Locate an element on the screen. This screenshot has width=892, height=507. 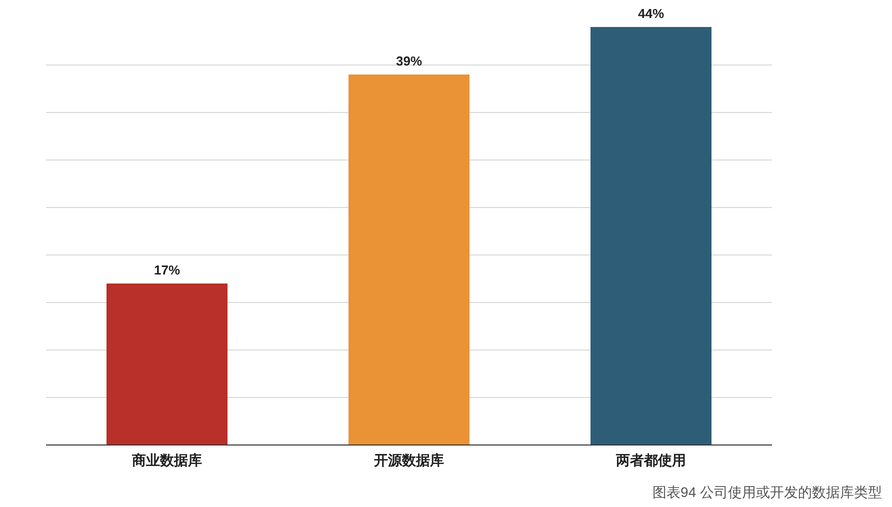
x-tick-label: 商业数据库 is located at coordinates (166, 460).